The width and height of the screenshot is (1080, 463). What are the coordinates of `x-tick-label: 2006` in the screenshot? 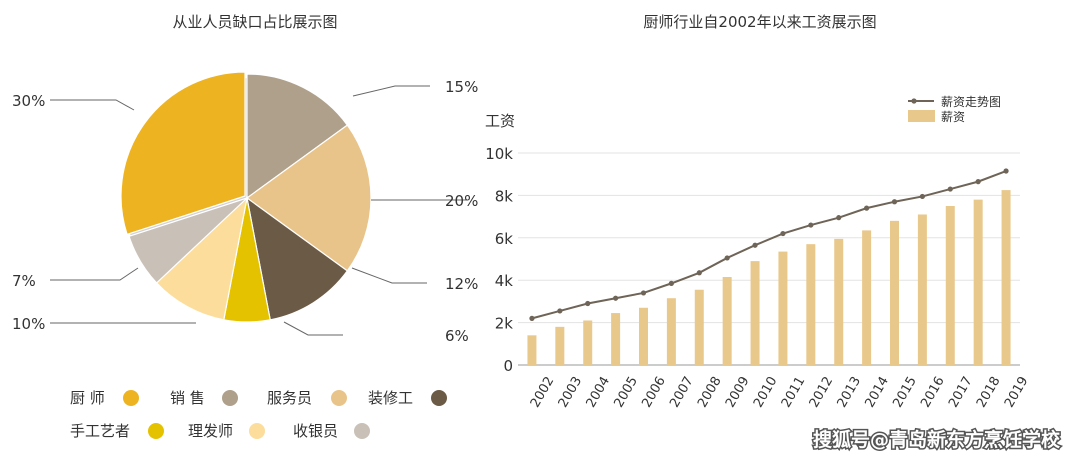 It's located at (654, 392).